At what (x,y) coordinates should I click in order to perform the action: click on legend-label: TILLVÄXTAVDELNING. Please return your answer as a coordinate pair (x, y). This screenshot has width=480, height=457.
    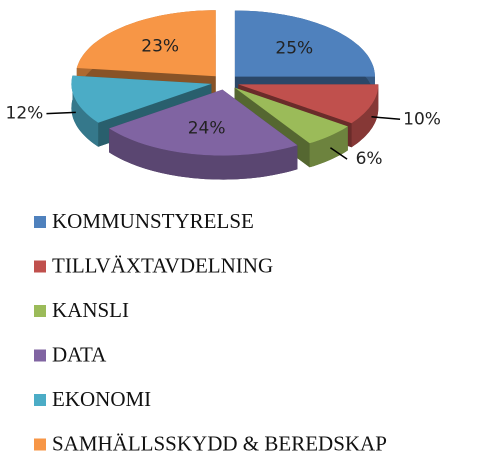
    Looking at the image, I should click on (162, 265).